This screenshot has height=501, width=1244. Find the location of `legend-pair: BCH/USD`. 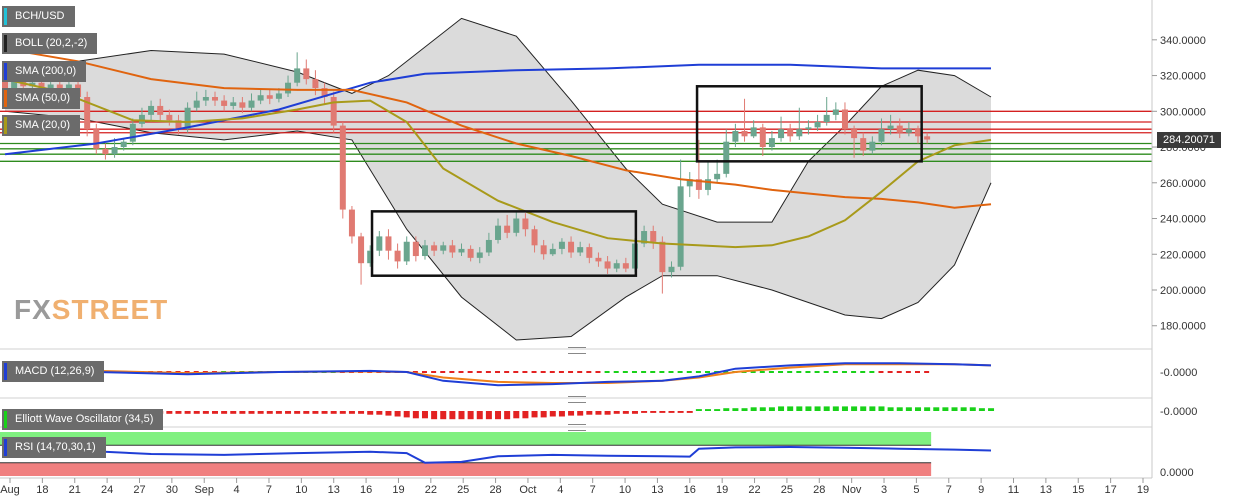

legend-pair: BCH/USD is located at coordinates (38, 16).